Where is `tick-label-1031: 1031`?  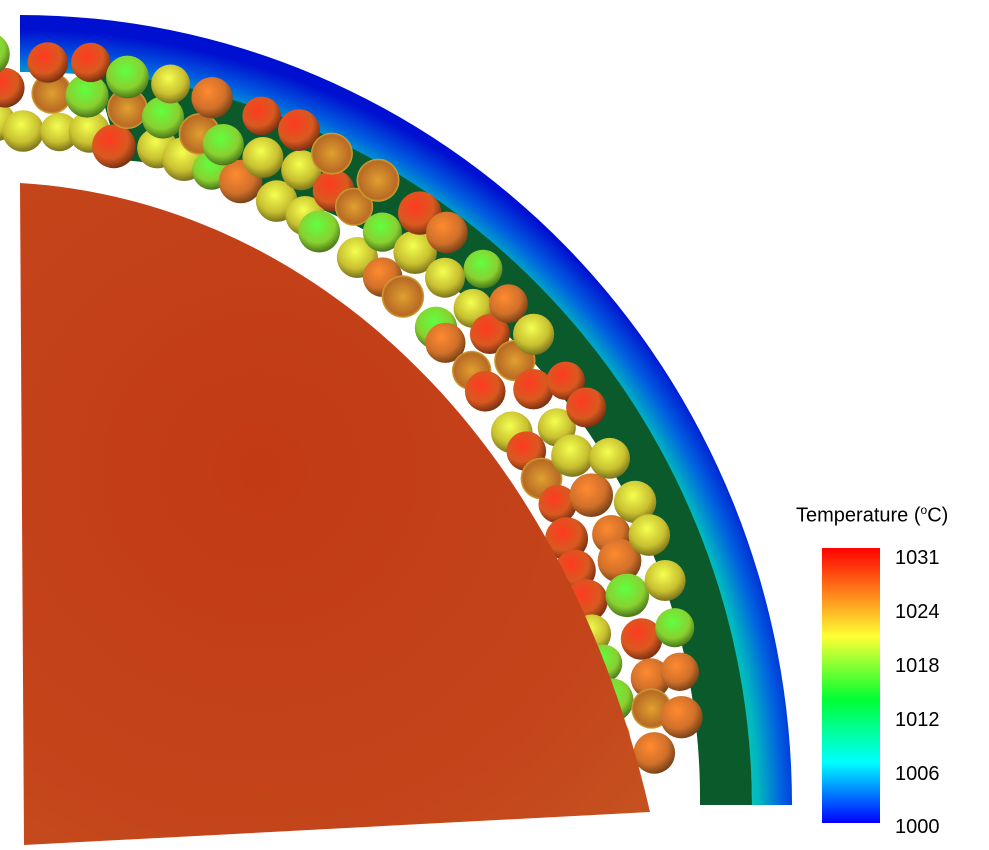 tick-label-1031: 1031 is located at coordinates (917, 558).